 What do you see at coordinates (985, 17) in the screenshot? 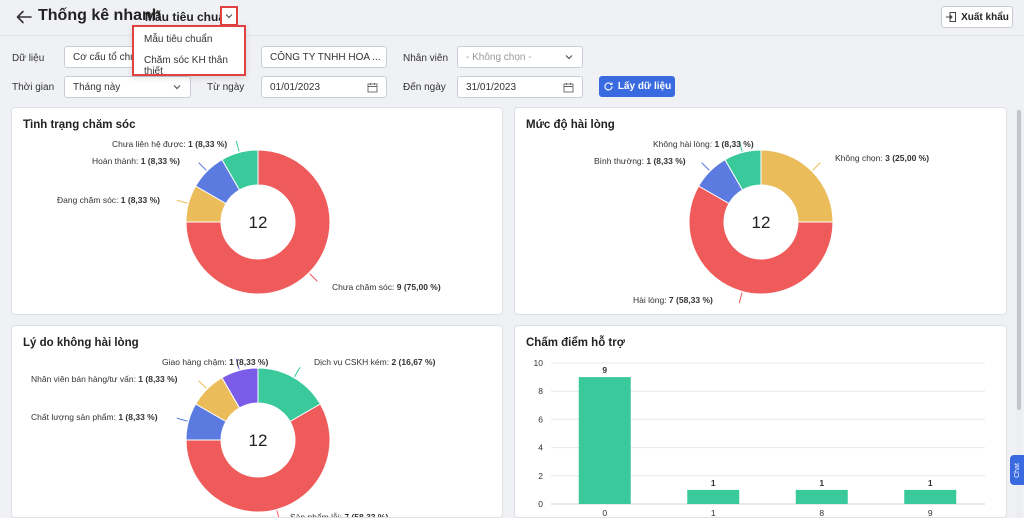
I see `export-button-label: Xuất khẩu` at bounding box center [985, 17].